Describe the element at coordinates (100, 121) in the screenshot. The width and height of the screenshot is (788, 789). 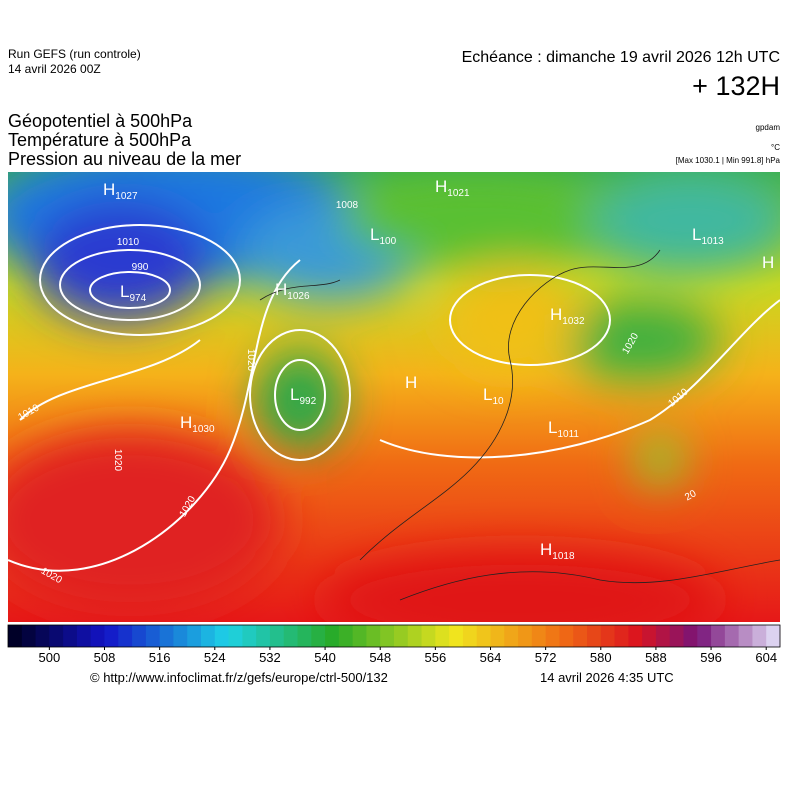
I see `field-title: Géopotentiel à 500hPa` at that location.